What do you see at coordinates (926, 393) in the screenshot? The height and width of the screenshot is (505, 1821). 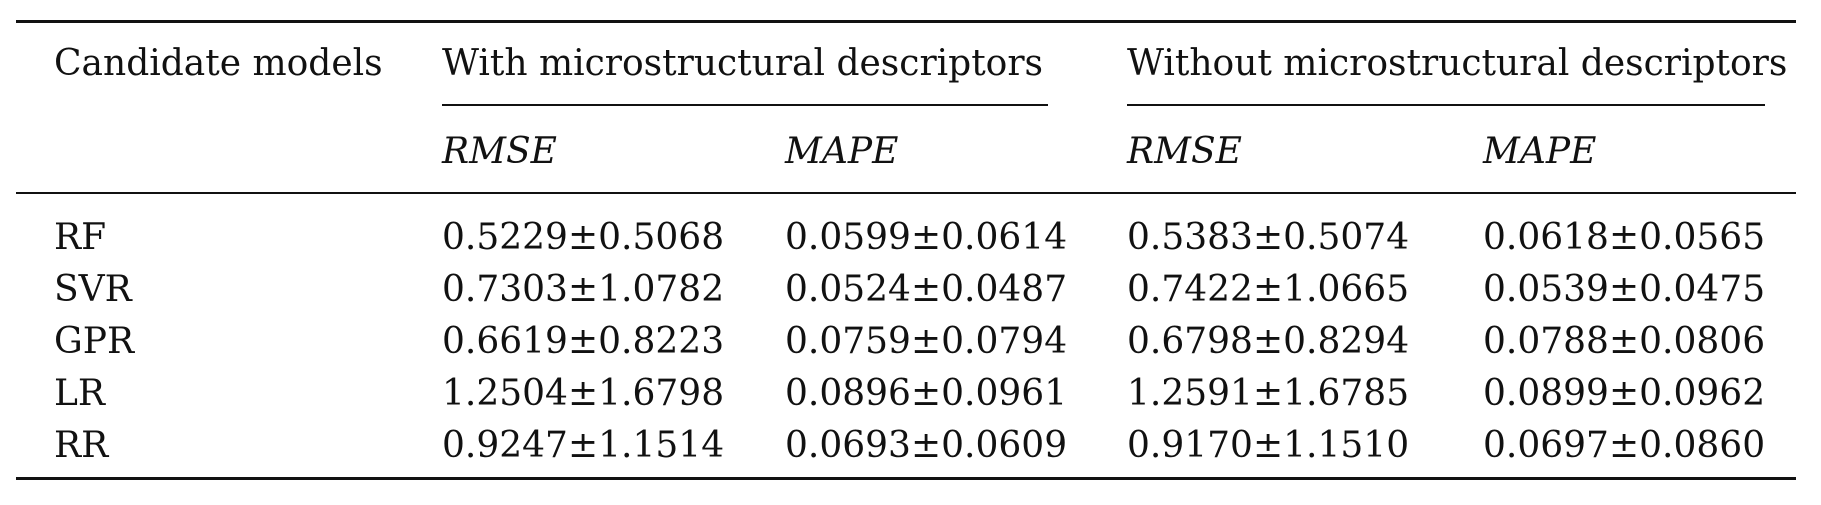 I see `table-cell: 0.0896±0.0961` at bounding box center [926, 393].